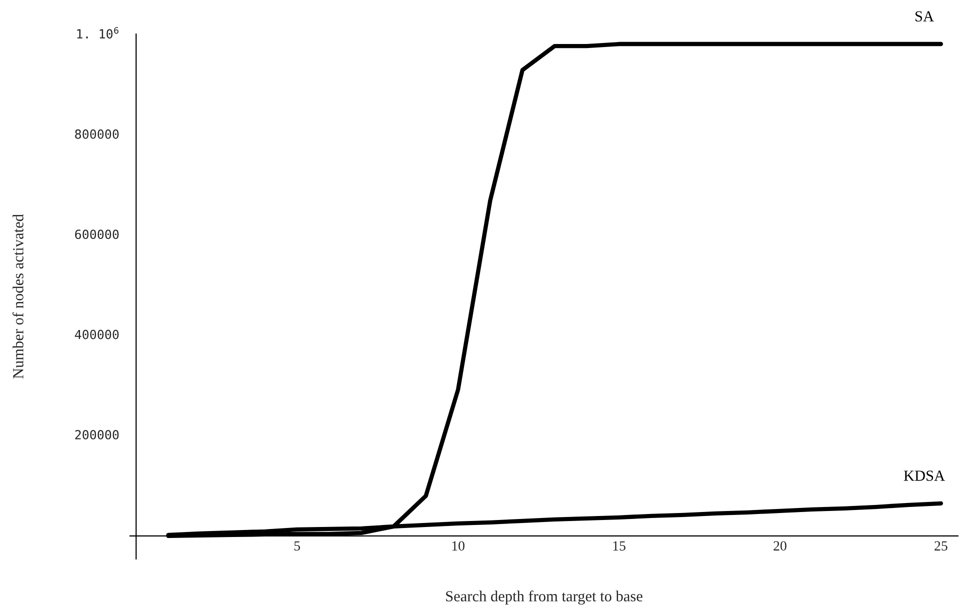 This screenshot has height=614, width=962. What do you see at coordinates (924, 475) in the screenshot?
I see `series-label: KDSA` at bounding box center [924, 475].